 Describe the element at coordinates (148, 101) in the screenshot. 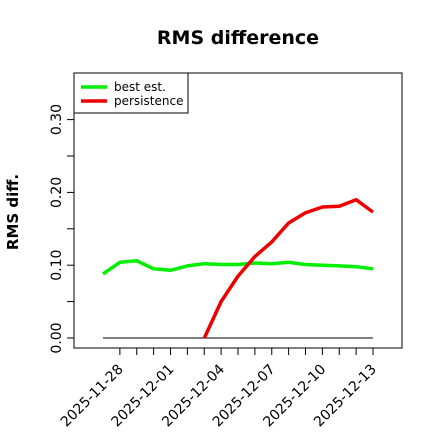

I see `legend-label: persistence` at that location.